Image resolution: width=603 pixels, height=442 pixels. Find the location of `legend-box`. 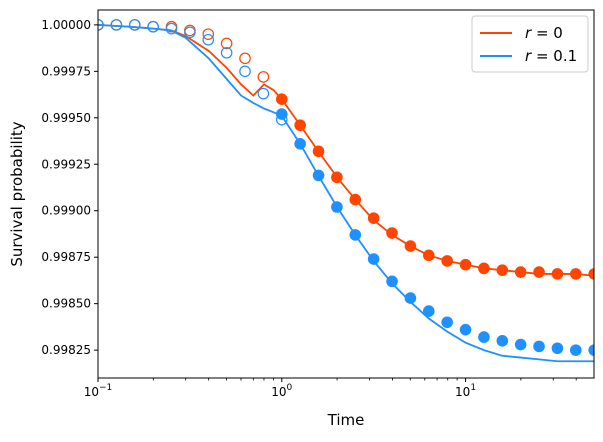

legend-box is located at coordinates (530, 44).